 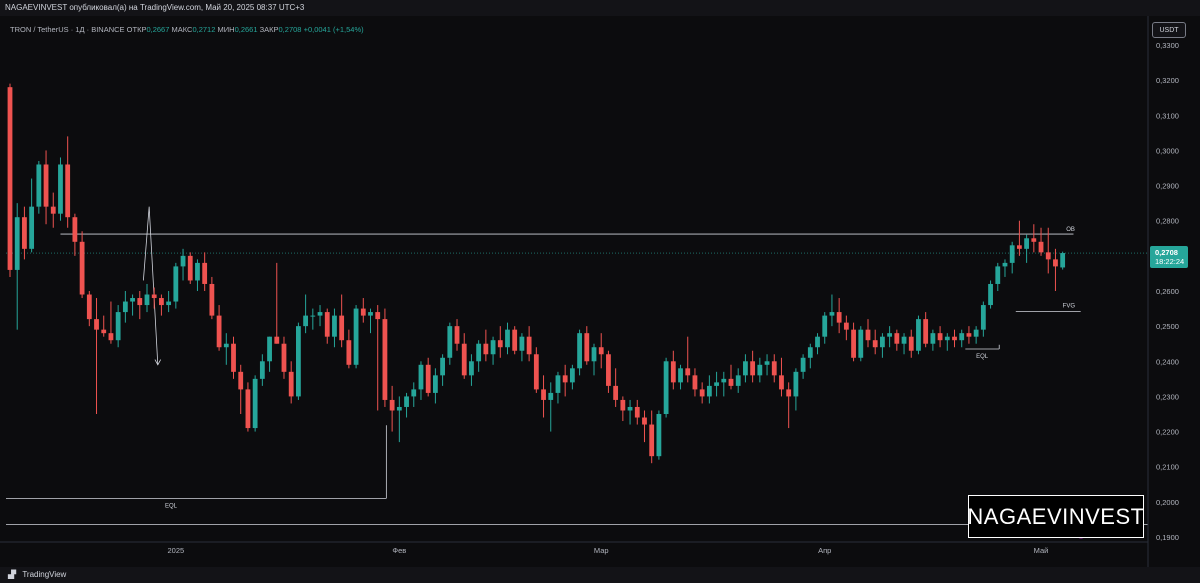 I want to click on drawn-arrow-path, so click(x=150, y=285).